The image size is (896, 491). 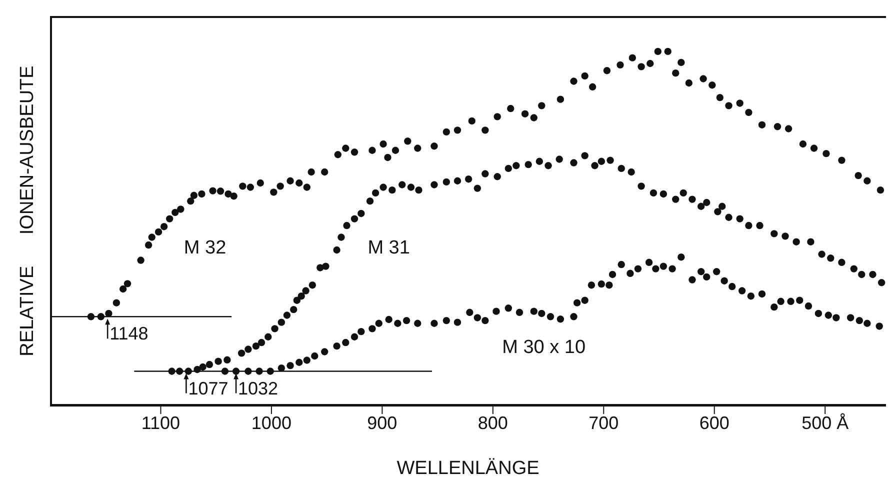 What do you see at coordinates (129, 334) in the screenshot?
I see `annotation: 1148` at bounding box center [129, 334].